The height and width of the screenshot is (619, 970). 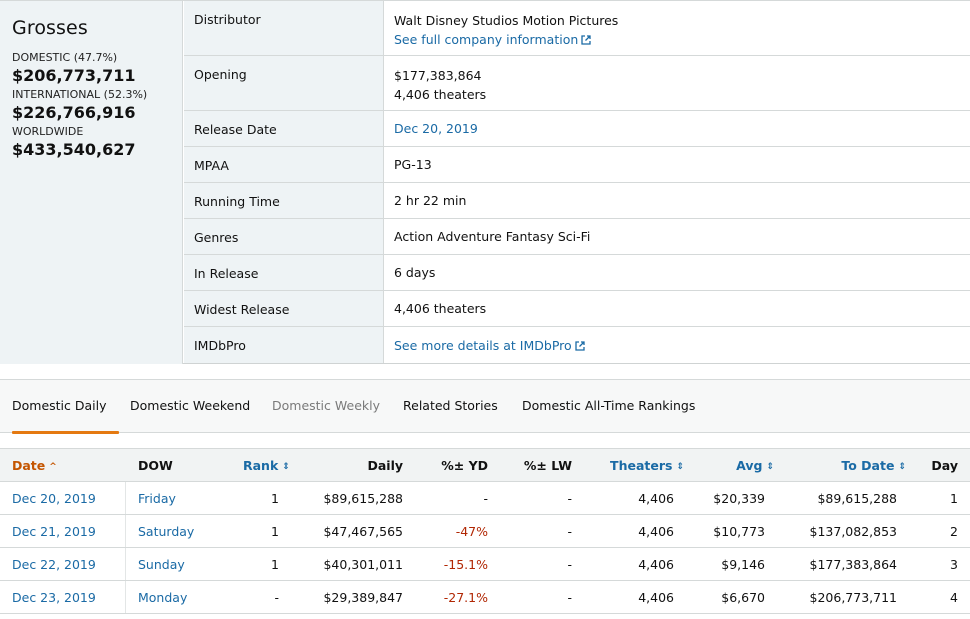 What do you see at coordinates (284, 272) in the screenshot?
I see `in-release-label: In Release` at bounding box center [284, 272].